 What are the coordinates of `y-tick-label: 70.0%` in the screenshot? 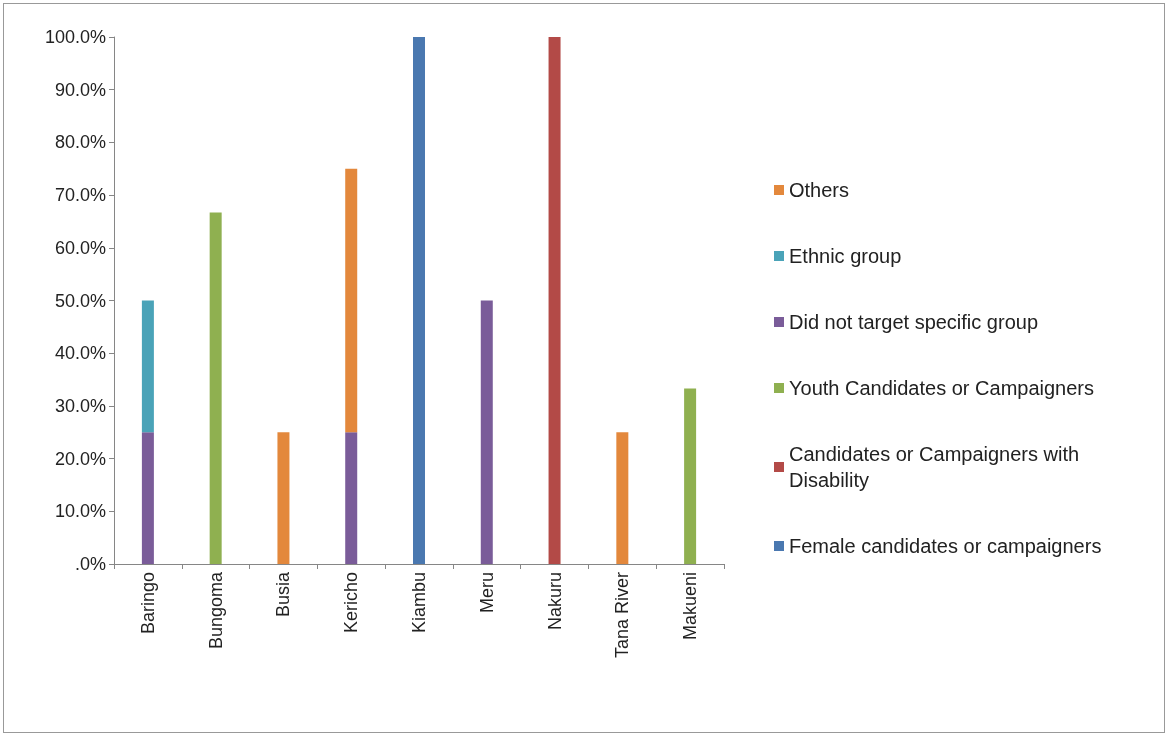 It's located at (80, 195).